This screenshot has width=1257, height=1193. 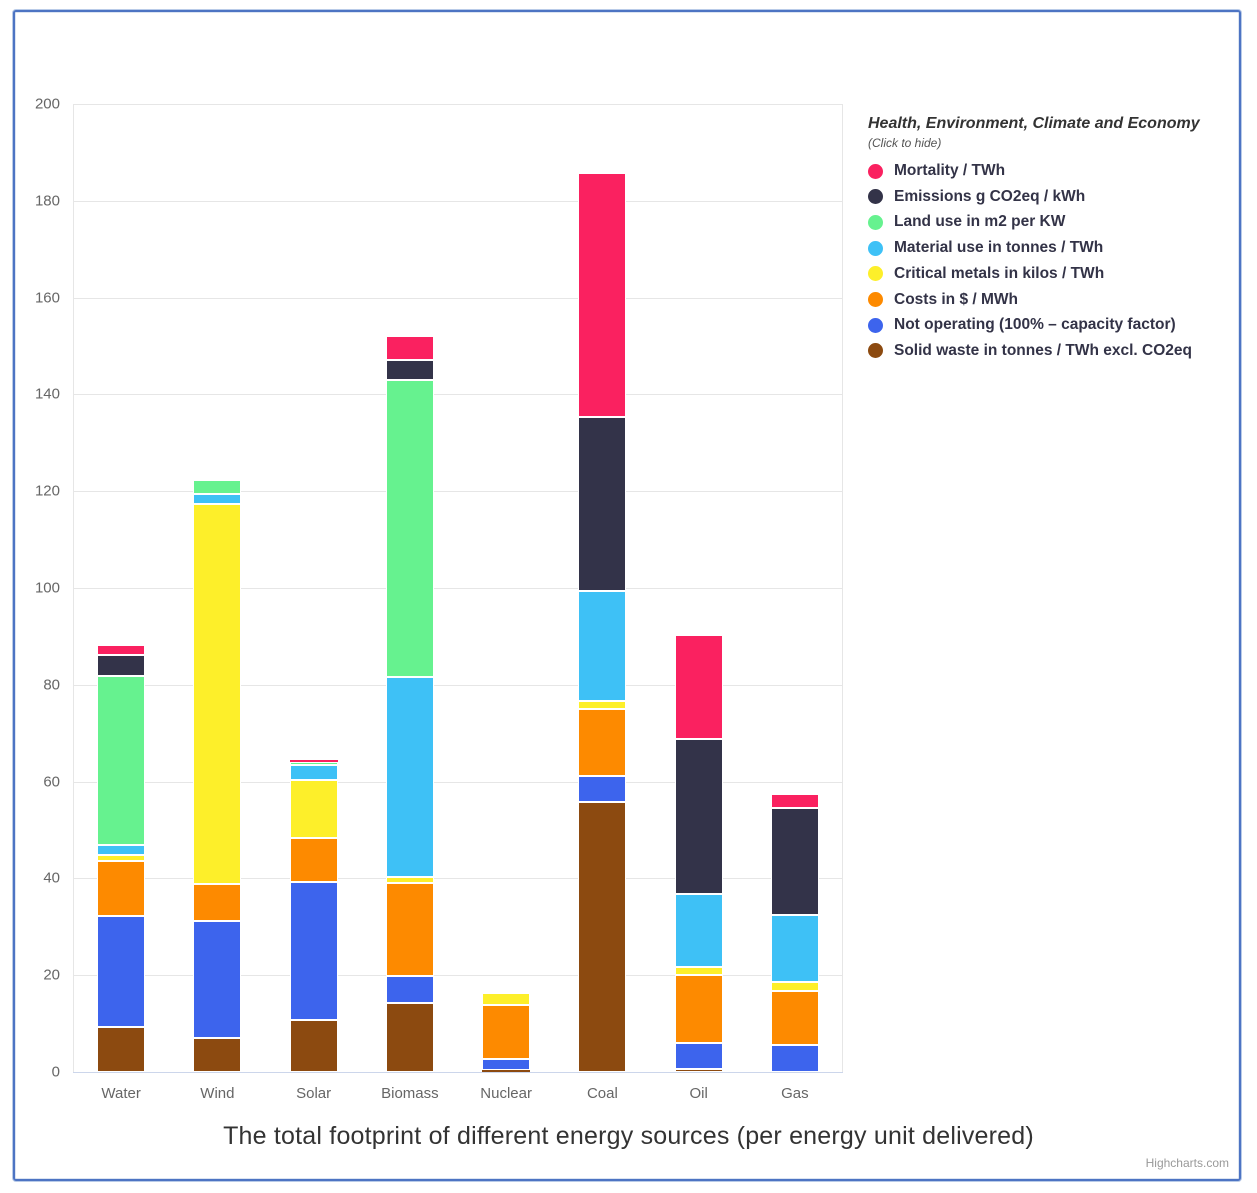 What do you see at coordinates (51, 685) in the screenshot?
I see `y-axis-tick-label: 80` at bounding box center [51, 685].